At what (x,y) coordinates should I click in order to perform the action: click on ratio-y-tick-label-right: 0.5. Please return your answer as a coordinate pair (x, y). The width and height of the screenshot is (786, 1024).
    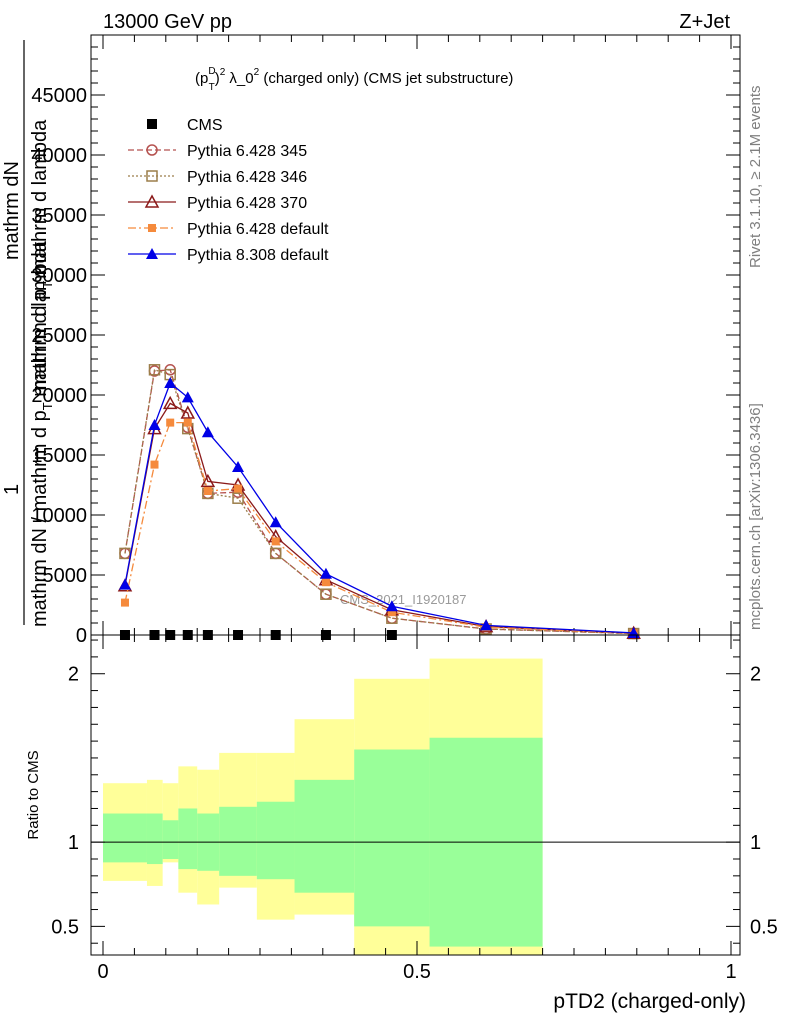
    Looking at the image, I should click on (764, 927).